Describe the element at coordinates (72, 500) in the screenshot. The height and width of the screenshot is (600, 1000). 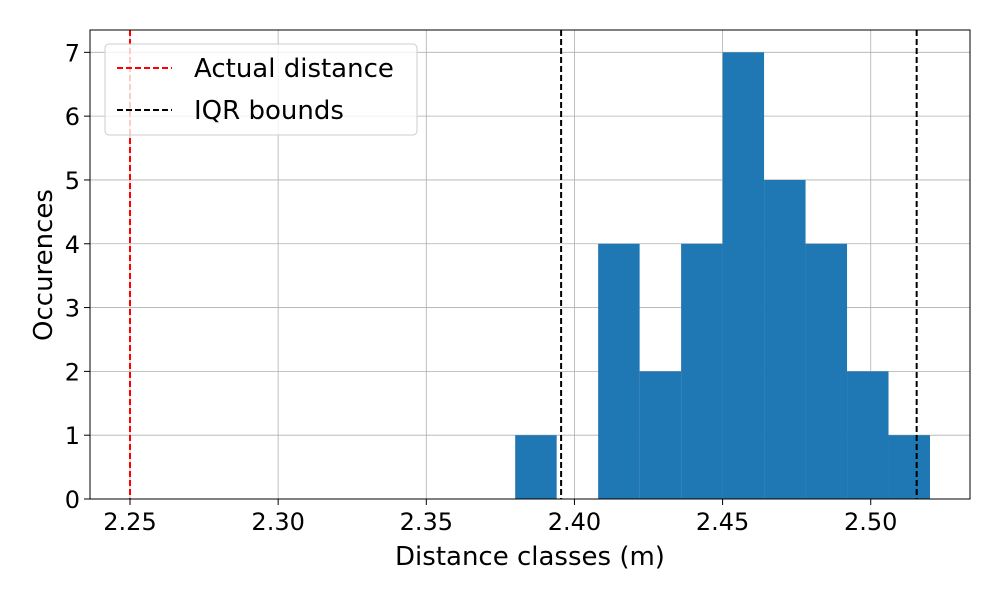
I see `y-tick-label-0: 0` at that location.